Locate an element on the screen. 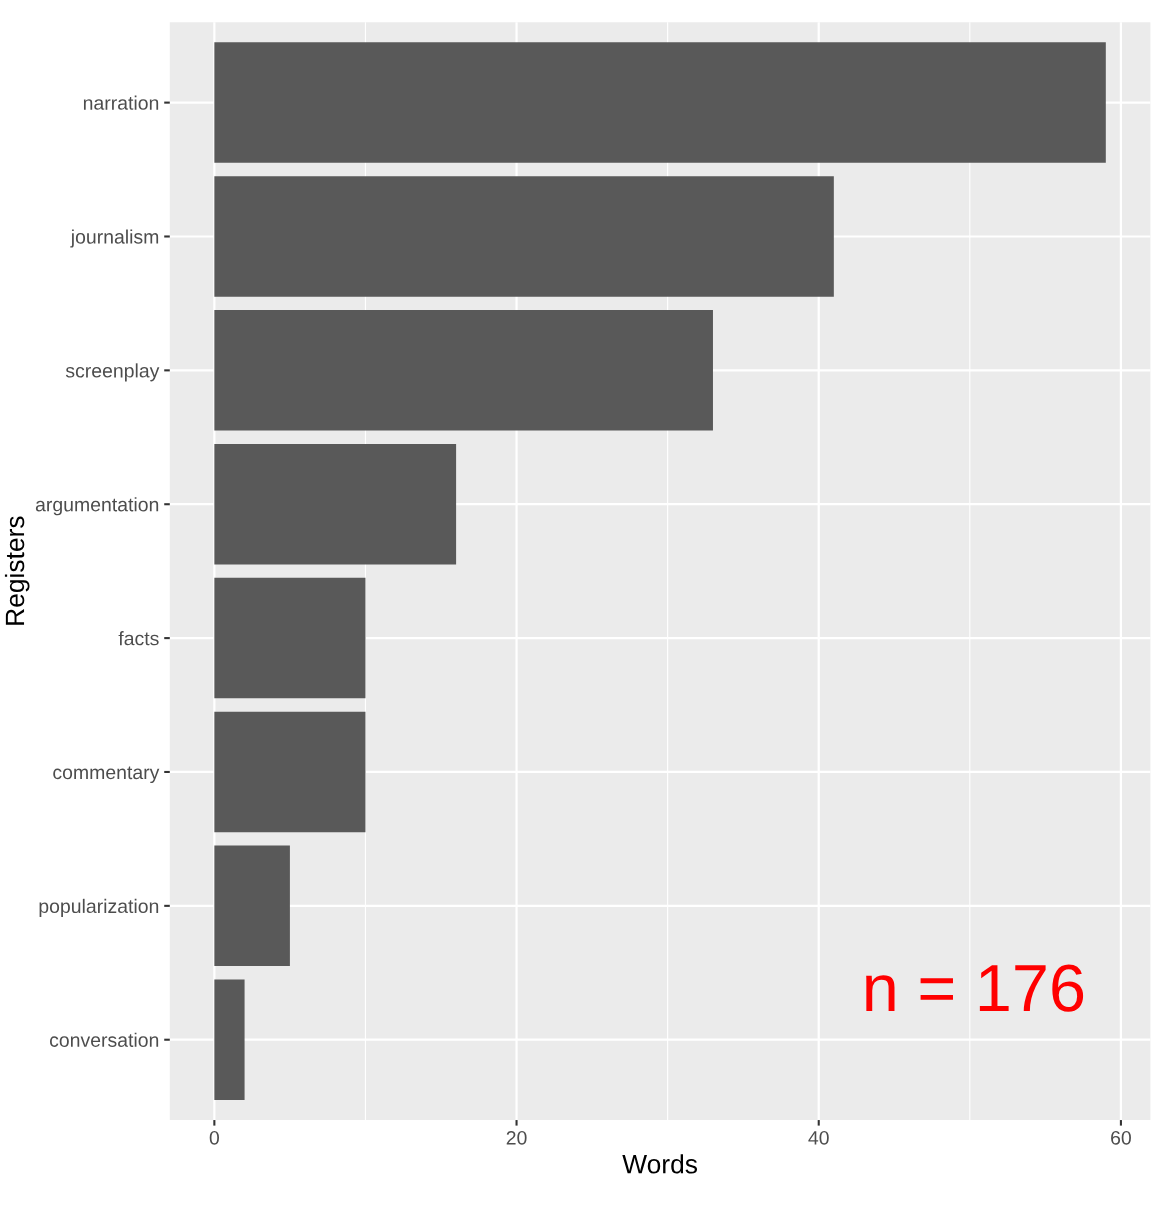 Image resolution: width=1155 pixels, height=1205 pixels. y-tick-label: facts is located at coordinates (138, 638).